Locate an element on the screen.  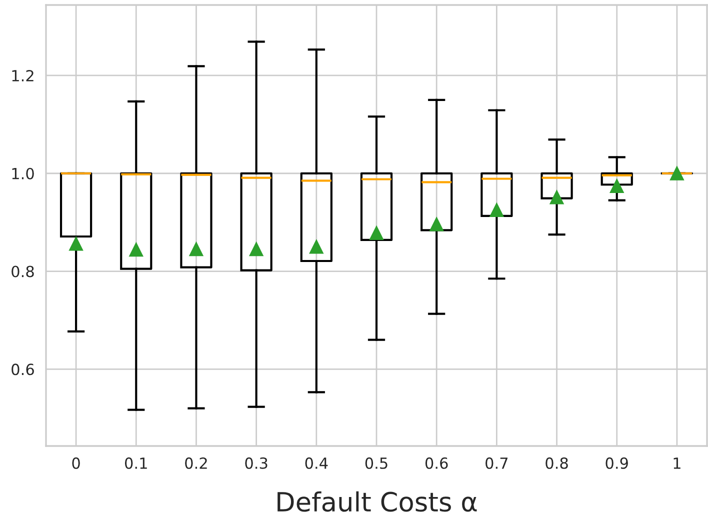
x-tick-label: 0.9 is located at coordinates (617, 463).